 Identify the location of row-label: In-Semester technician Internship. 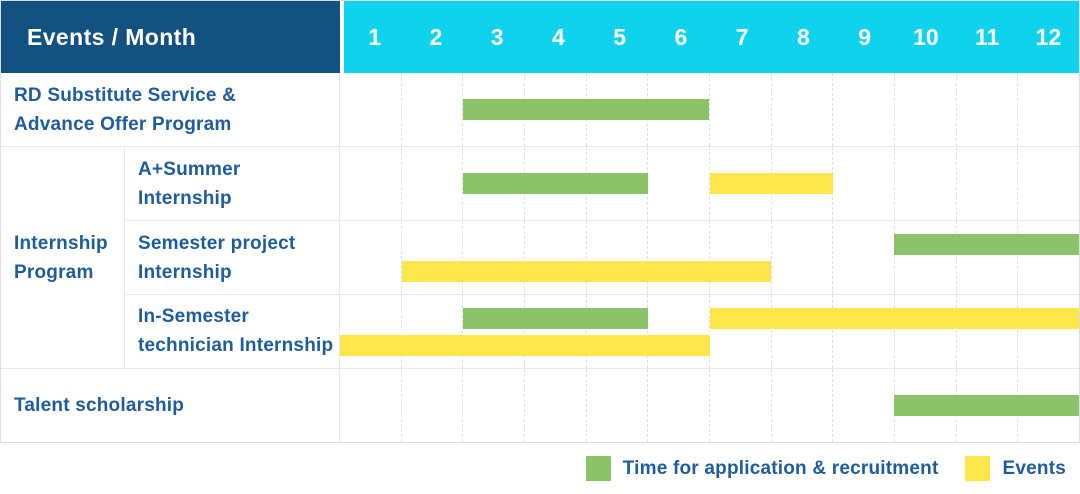
(232, 331).